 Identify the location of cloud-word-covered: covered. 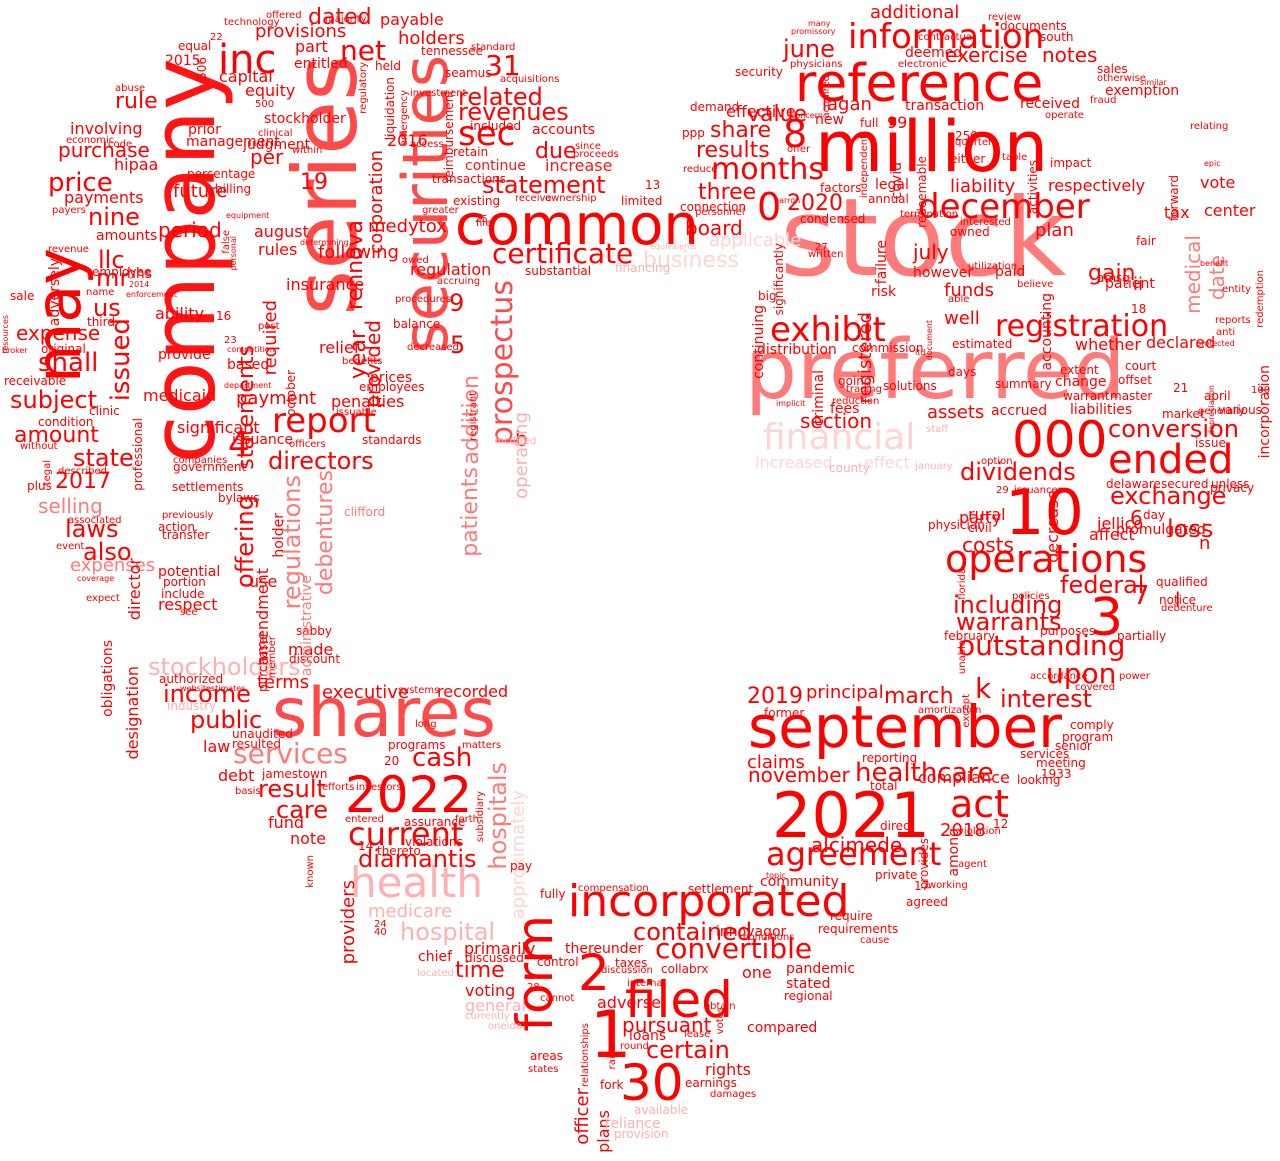
(1095, 687).